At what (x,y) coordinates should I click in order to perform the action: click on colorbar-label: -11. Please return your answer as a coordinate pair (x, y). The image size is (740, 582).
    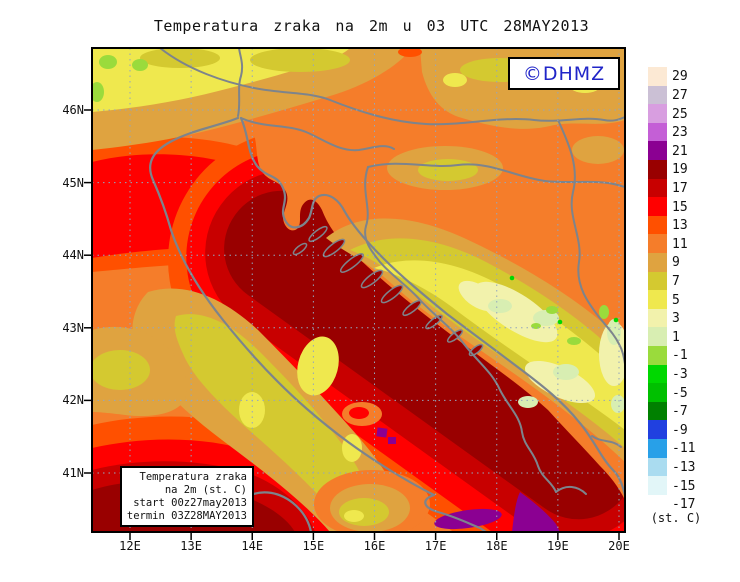
    Looking at the image, I should click on (684, 449).